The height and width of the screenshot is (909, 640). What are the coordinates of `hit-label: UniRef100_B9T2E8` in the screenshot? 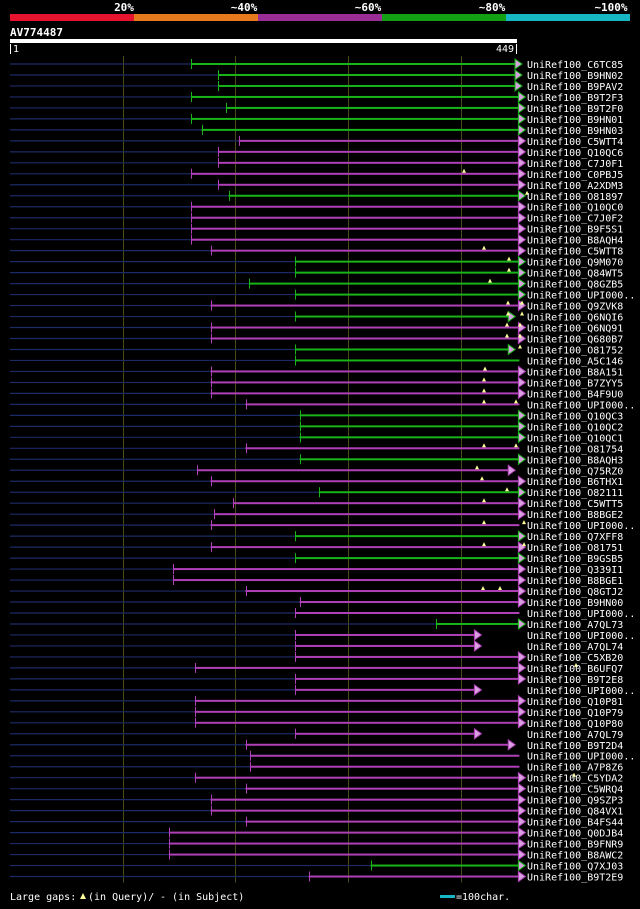 It's located at (575, 680).